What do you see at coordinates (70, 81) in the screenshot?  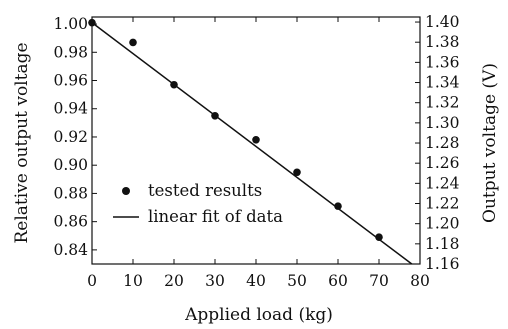 I see `y-tick-label: 0.96` at bounding box center [70, 81].